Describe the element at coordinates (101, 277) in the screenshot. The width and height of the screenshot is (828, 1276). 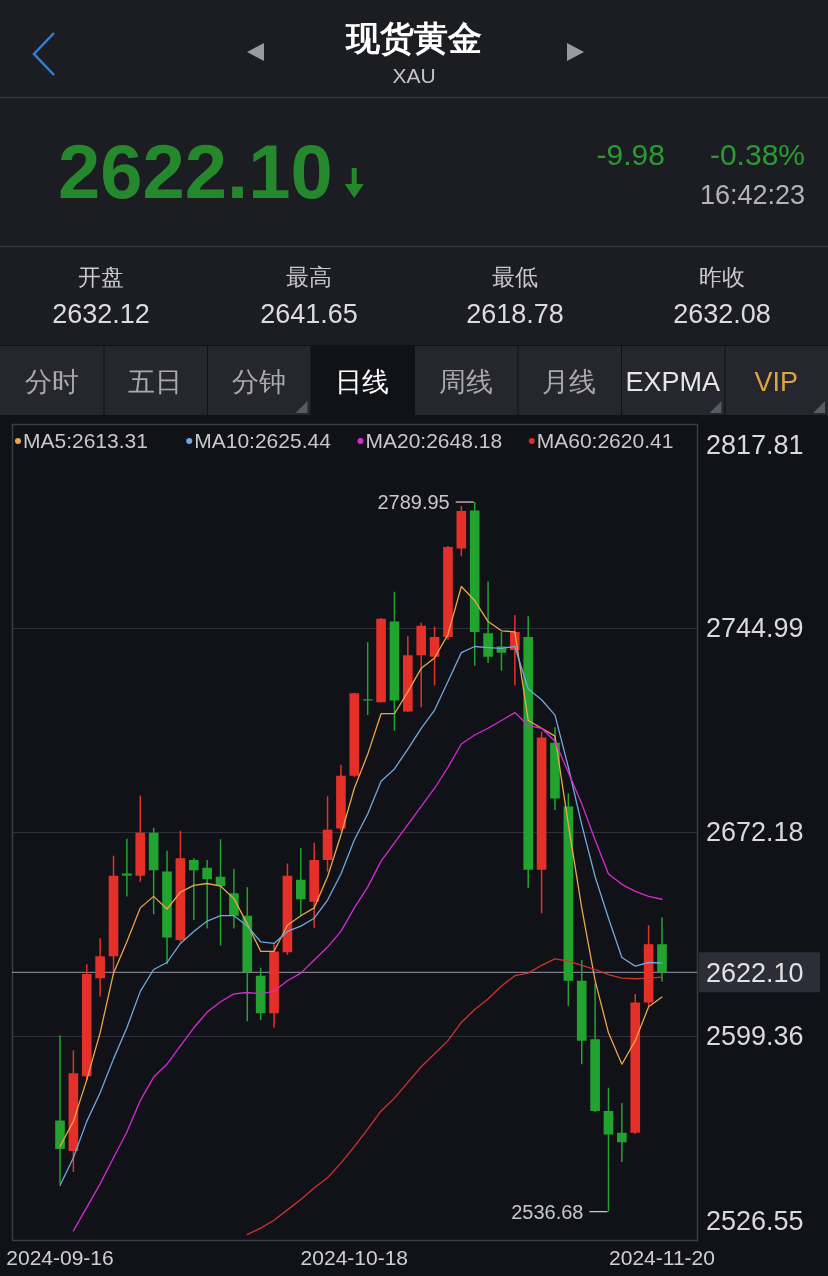
I see `text: 开盘` at that location.